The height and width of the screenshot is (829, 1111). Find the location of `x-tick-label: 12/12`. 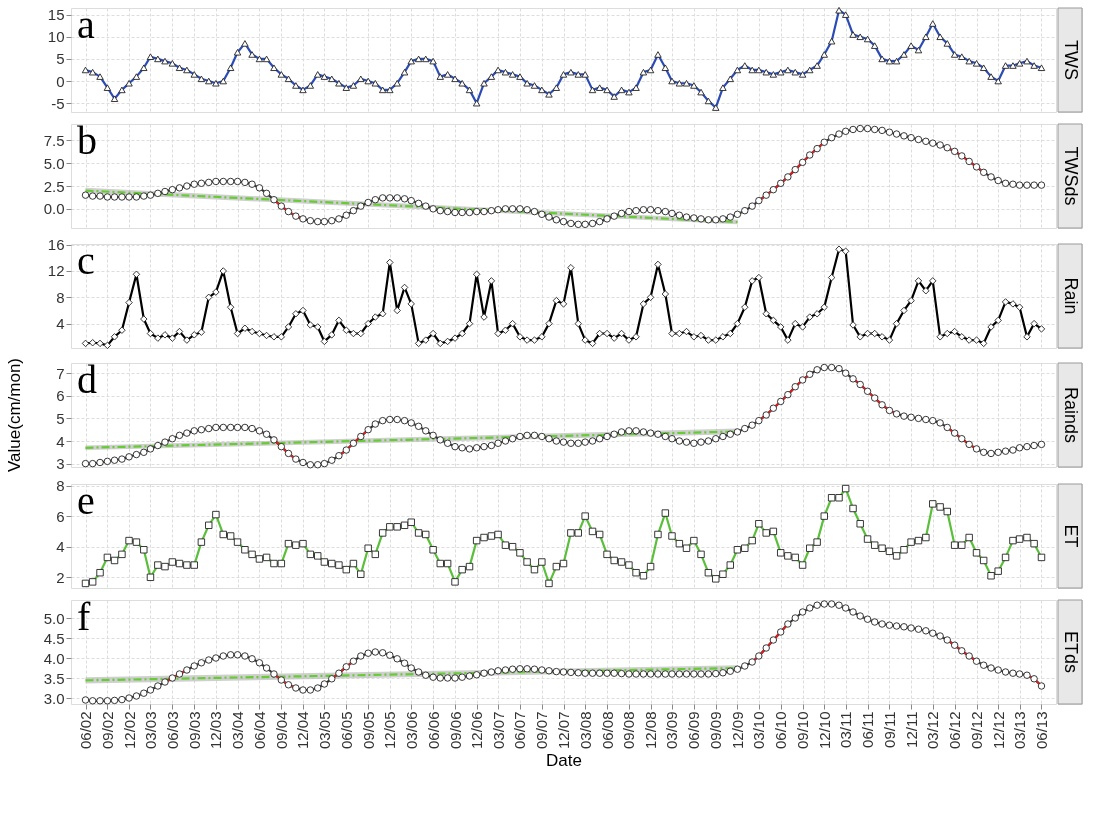

x-tick-label: 12/12 is located at coordinates (998, 730).